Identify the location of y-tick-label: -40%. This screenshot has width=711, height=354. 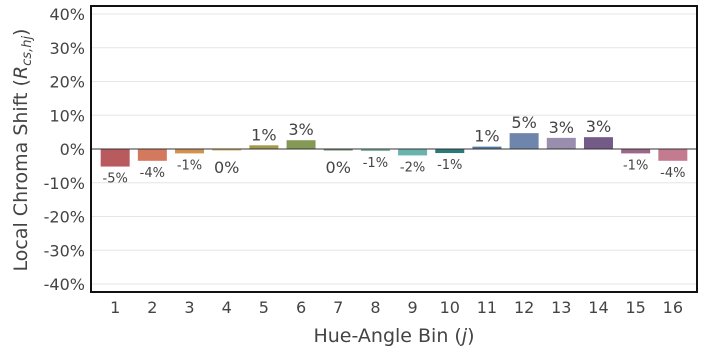
(64, 284).